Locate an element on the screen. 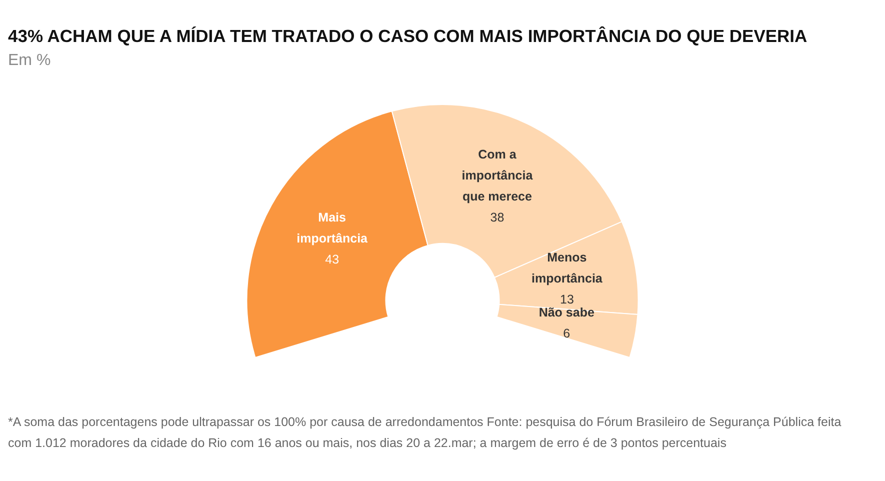 The width and height of the screenshot is (885, 481). text: *A soma das porcentagens pode ultrapassar os 100% por causa de arredondamentos Fonte: pesquisa do Fórum Brasileiro de Segurança Pública feita com 1.012 moradores da cidade do Rio com 16 anos ou mais, nos dias 20 a 22.mar; a margem de erro é de 3 pontos percentuais is located at coordinates (425, 433).